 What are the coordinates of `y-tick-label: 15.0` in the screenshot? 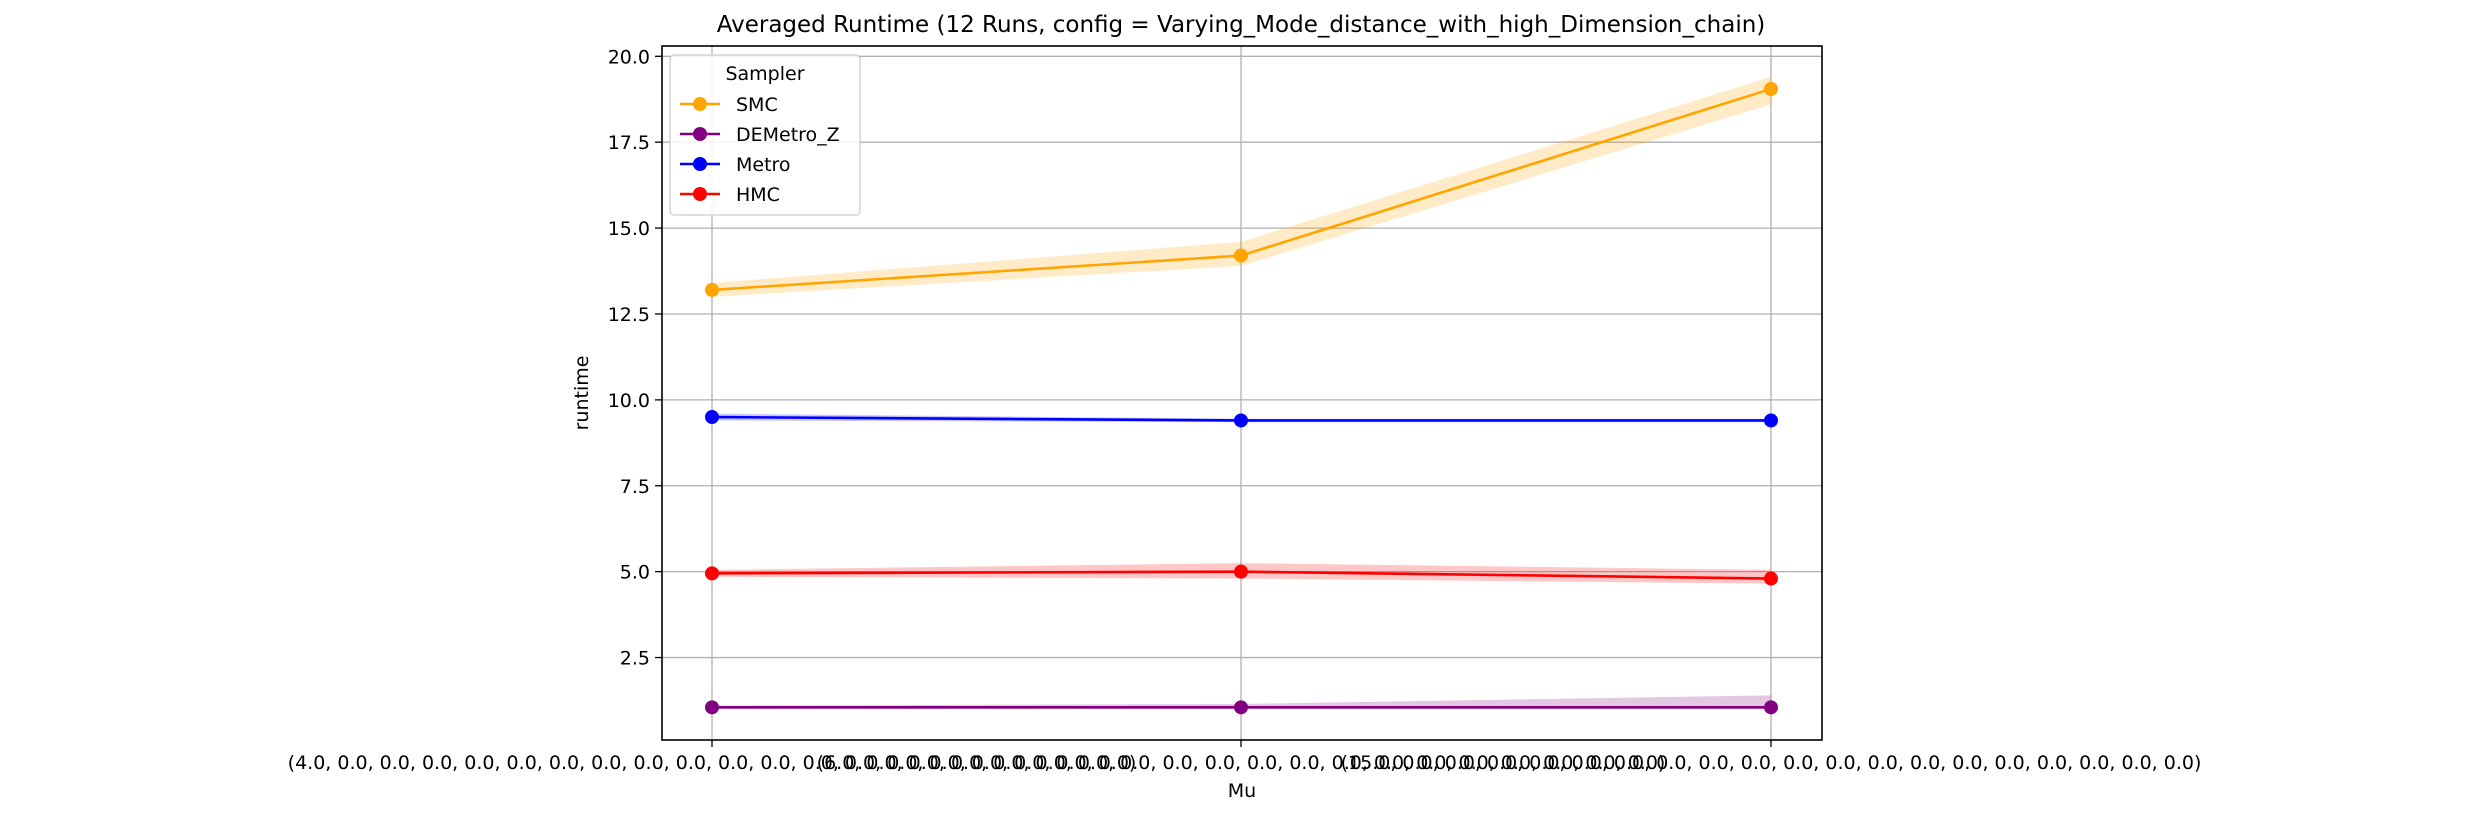 It's located at (629, 229).